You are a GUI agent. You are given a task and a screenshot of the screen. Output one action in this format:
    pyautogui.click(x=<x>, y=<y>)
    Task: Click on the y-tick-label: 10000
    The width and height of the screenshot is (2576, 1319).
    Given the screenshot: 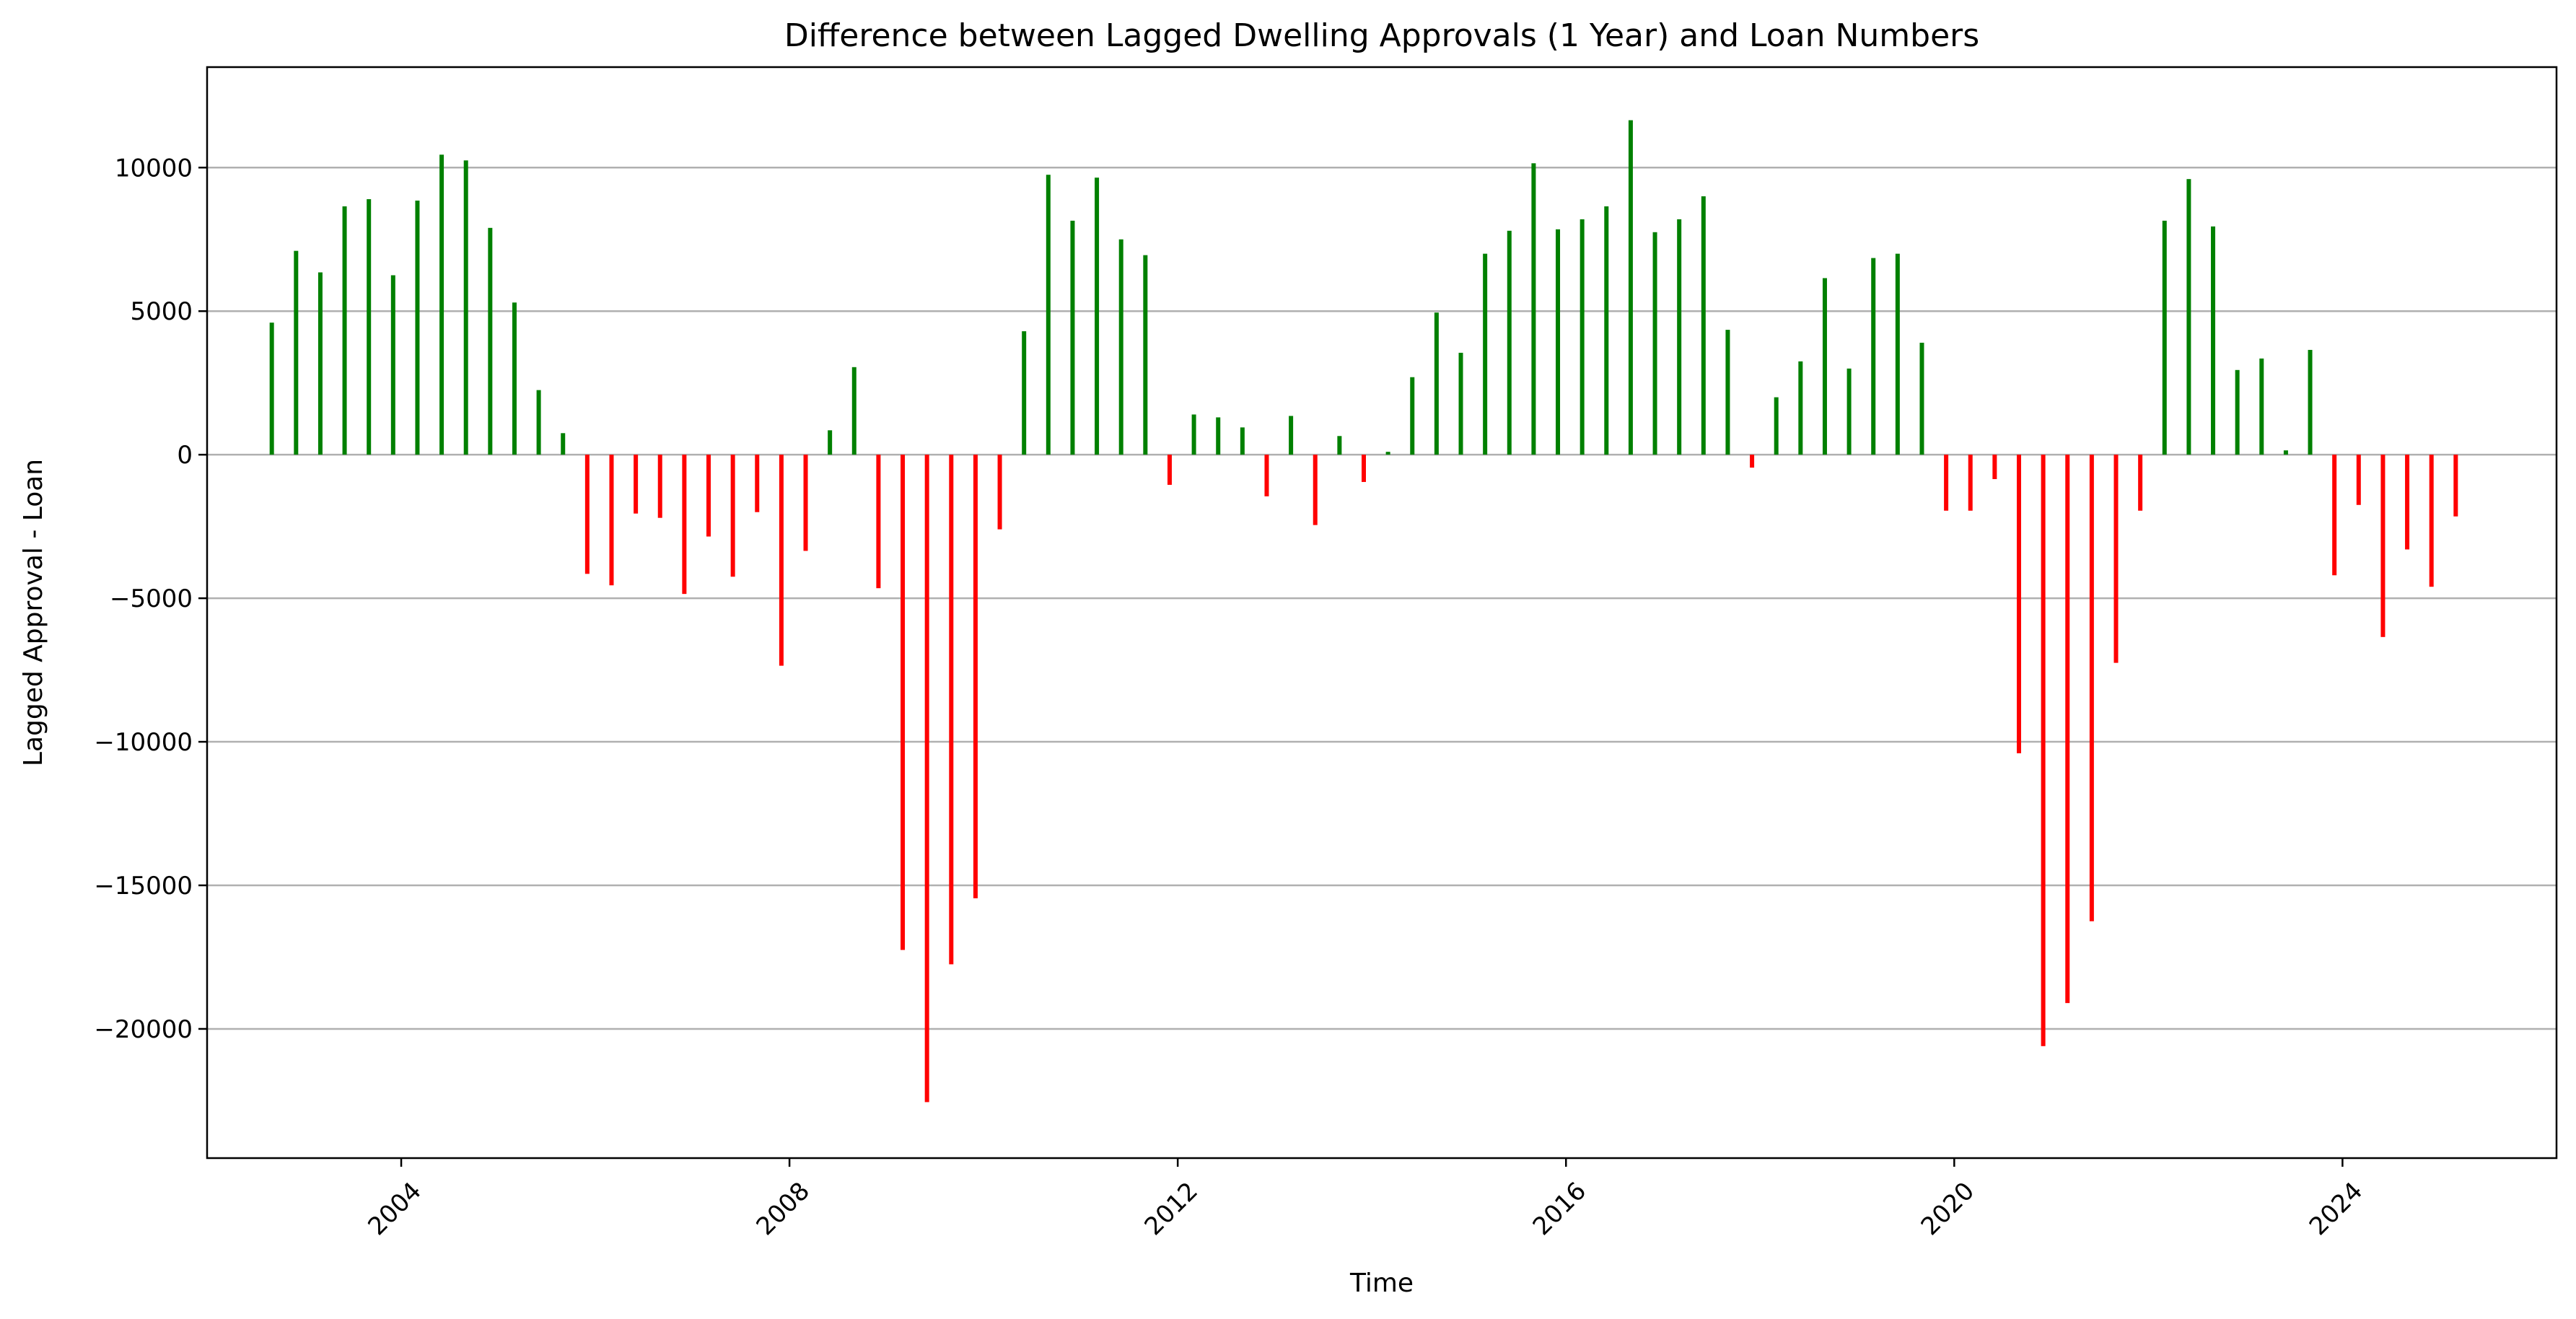 What is the action you would take?
    pyautogui.click(x=154, y=168)
    